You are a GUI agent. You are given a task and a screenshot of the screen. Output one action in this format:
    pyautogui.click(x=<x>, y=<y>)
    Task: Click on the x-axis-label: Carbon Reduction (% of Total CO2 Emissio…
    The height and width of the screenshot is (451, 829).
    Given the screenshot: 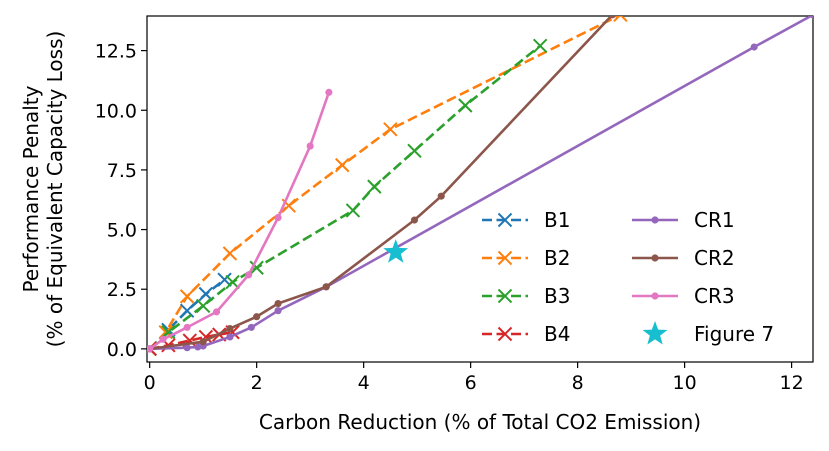 What is the action you would take?
    pyautogui.click(x=480, y=422)
    